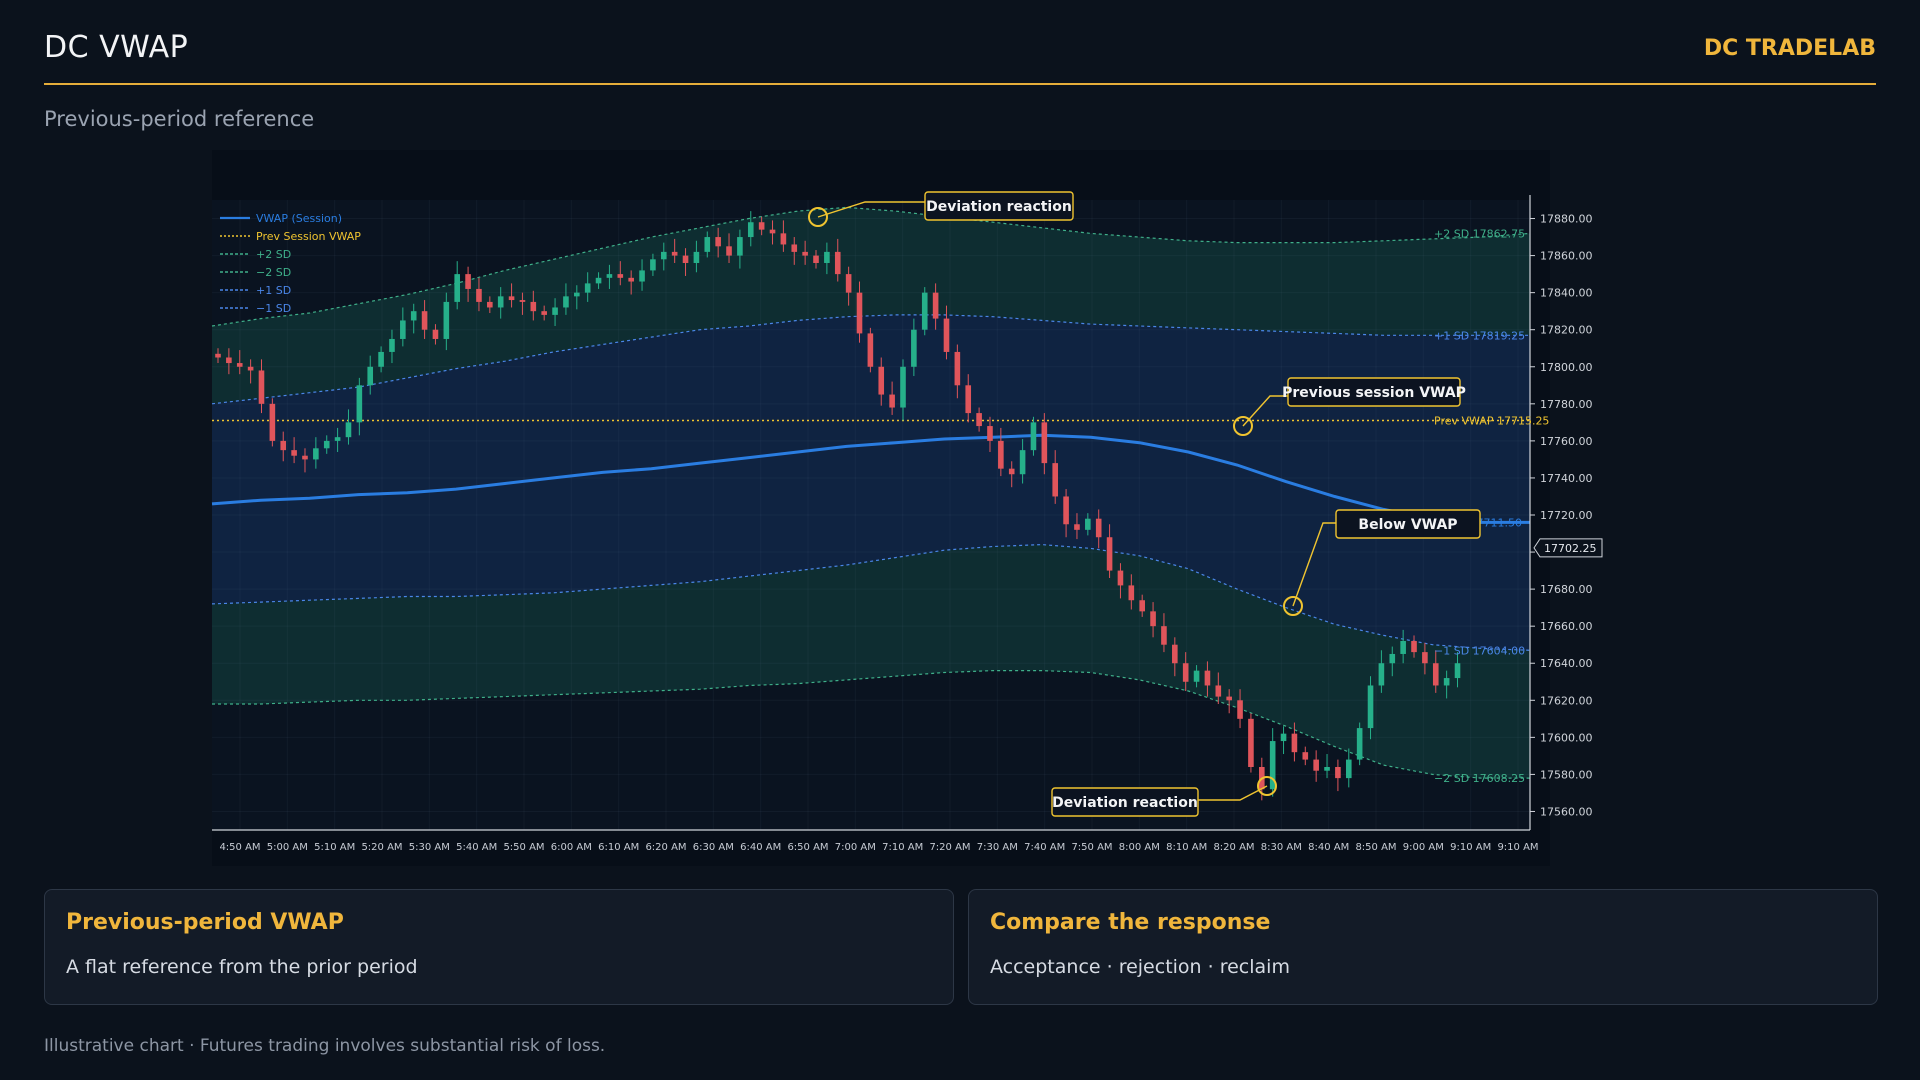 This screenshot has height=1080, width=1920. Describe the element at coordinates (1479, 650) in the screenshot. I see `series-end-label: −1 SD 17604.00` at that location.